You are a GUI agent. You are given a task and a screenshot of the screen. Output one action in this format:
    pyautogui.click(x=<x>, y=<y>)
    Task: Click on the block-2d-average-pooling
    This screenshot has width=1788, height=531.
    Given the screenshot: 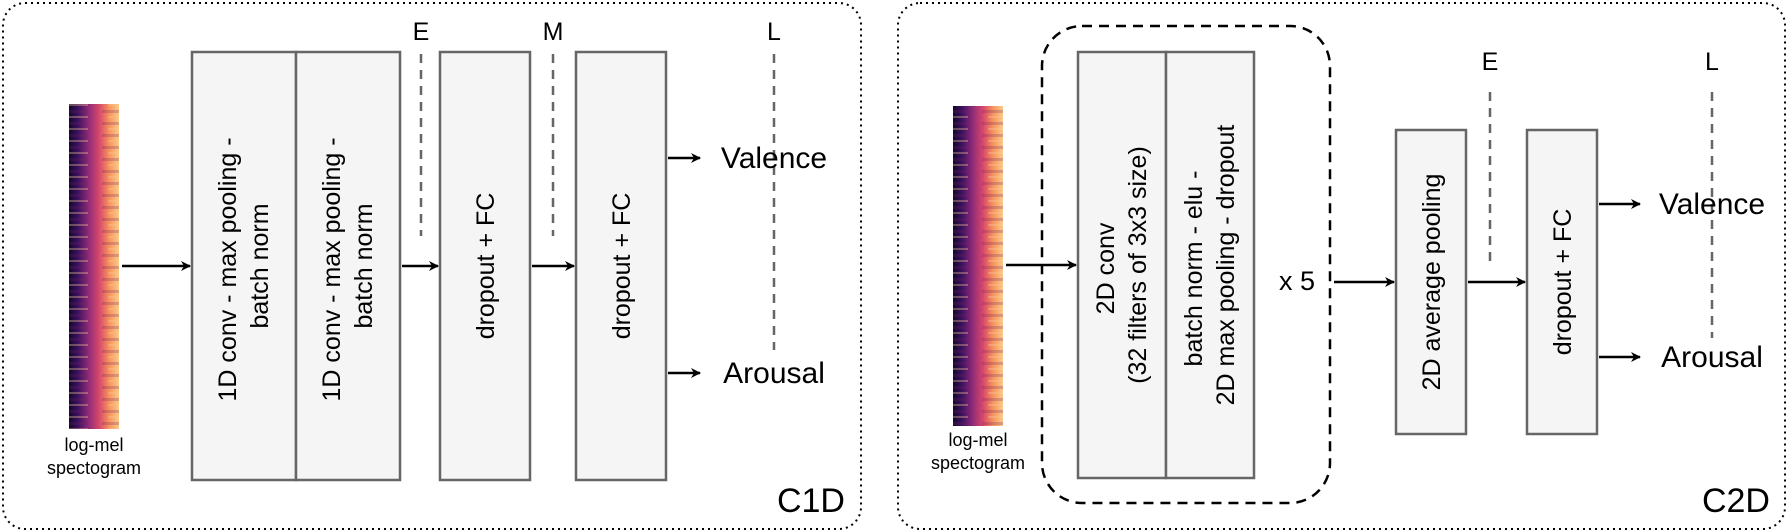 What is the action you would take?
    pyautogui.click(x=1431, y=282)
    